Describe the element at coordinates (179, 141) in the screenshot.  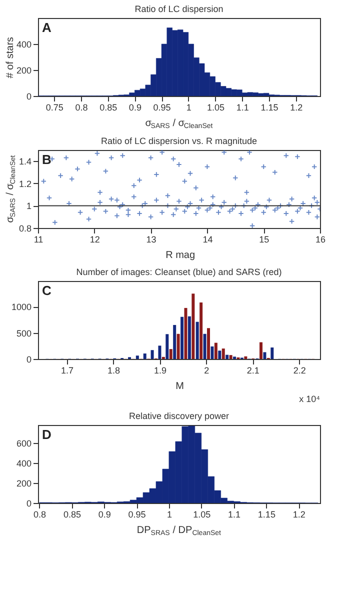
I see `chart-title: Ratio of LC dispersion vs. R magnitude` at that location.